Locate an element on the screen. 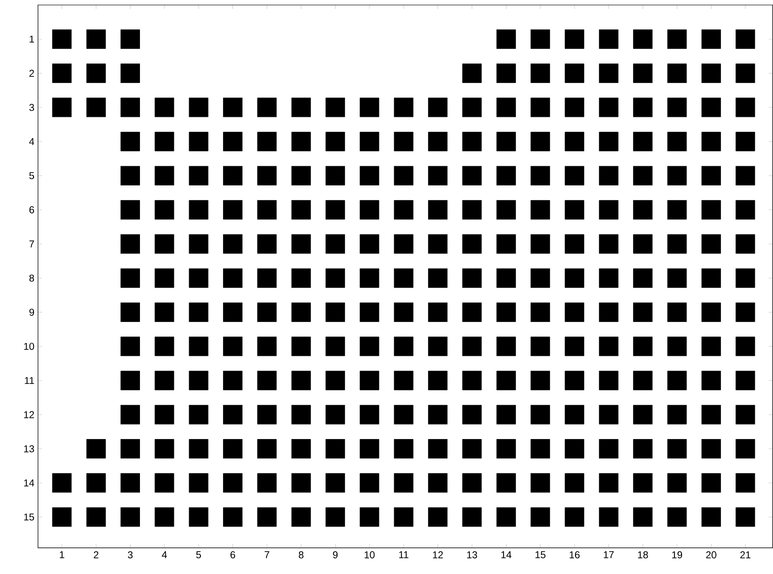 Image resolution: width=773 pixels, height=574 pixels. y-tick-label: 15 is located at coordinates (29, 517).